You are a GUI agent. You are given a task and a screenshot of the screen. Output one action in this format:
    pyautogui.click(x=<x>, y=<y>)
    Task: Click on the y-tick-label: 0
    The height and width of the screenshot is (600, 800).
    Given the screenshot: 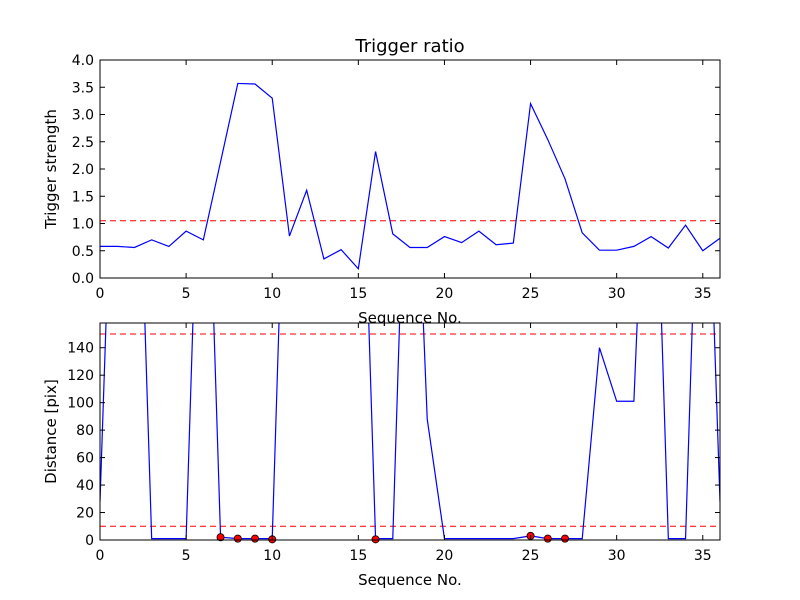 What is the action you would take?
    pyautogui.click(x=89, y=541)
    